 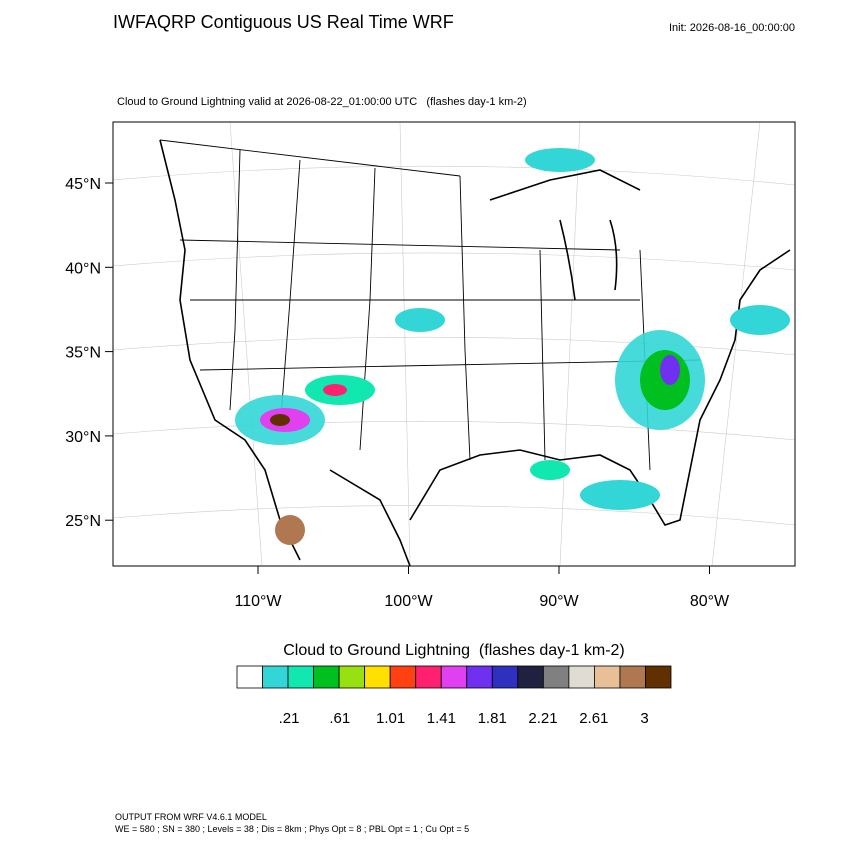 What do you see at coordinates (454, 696) in the screenshot?
I see `colorbar: .21 .61 1.01 1.41 1.81 2.21 2.61 3` at bounding box center [454, 696].